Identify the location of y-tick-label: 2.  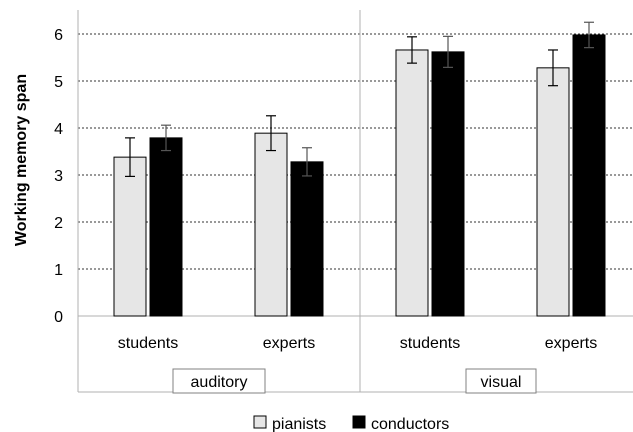
(58, 223).